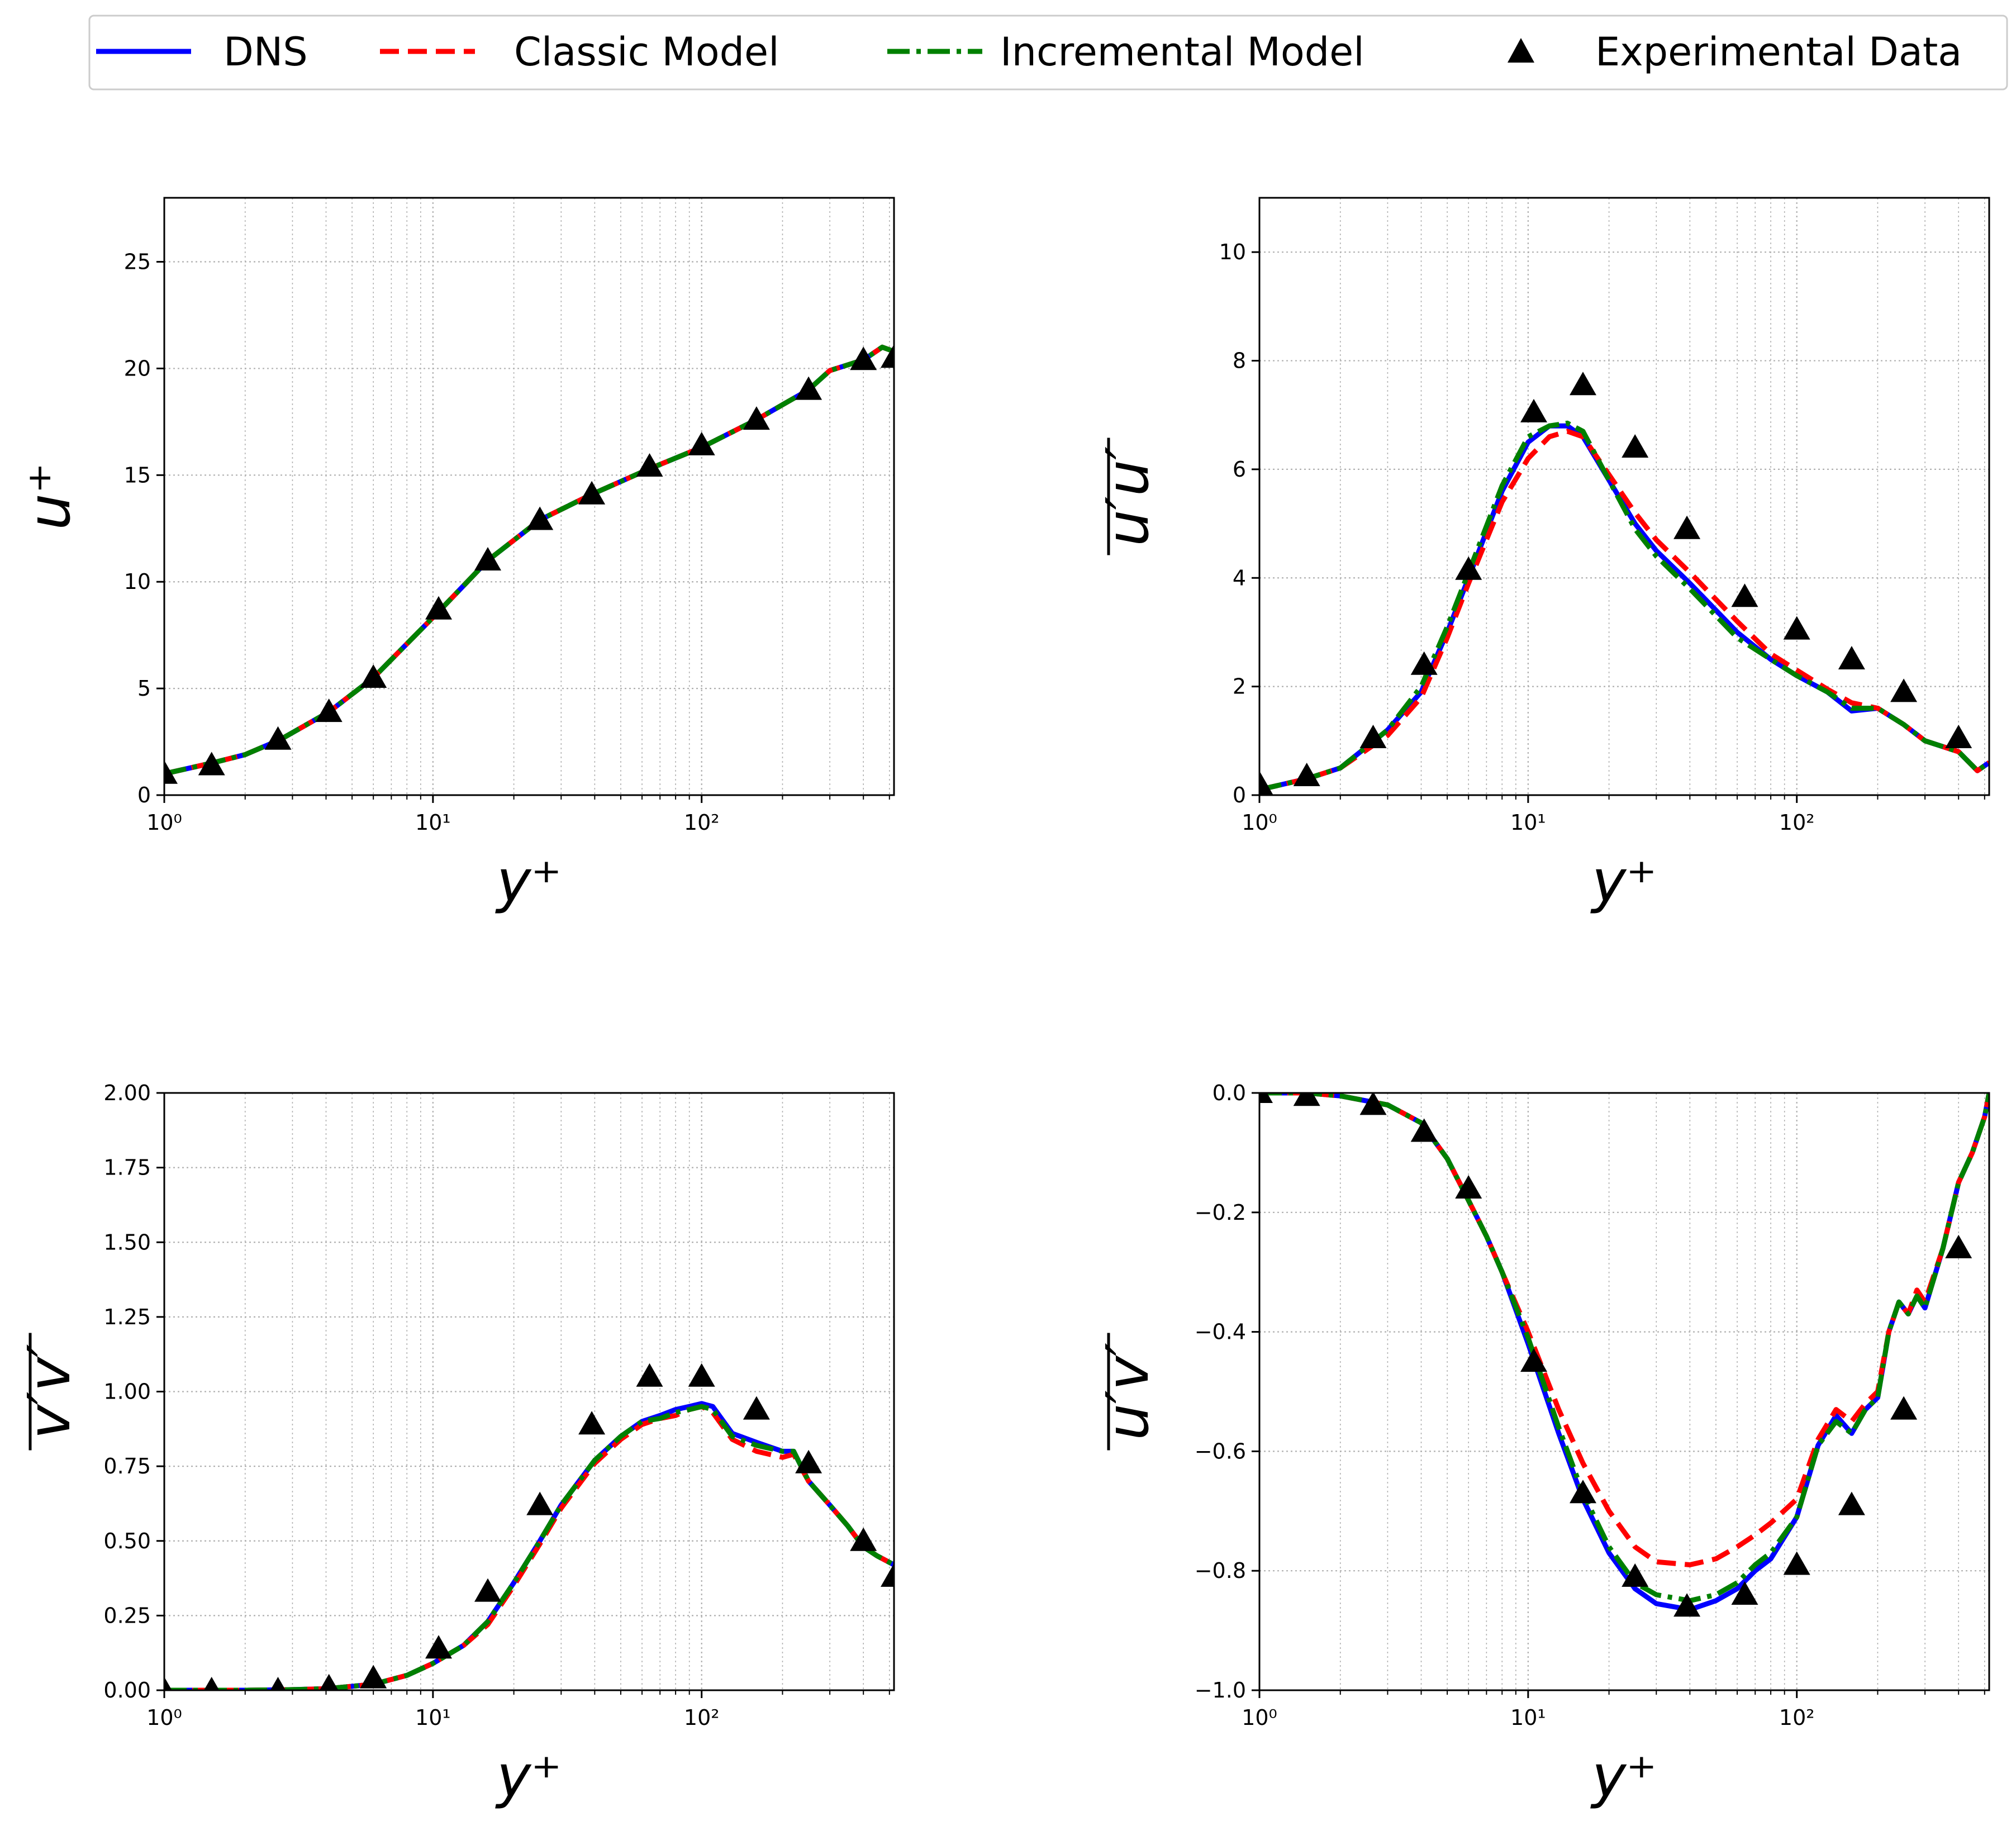  I want to click on legend-label-experimental: Experimental Data, so click(1778, 52).